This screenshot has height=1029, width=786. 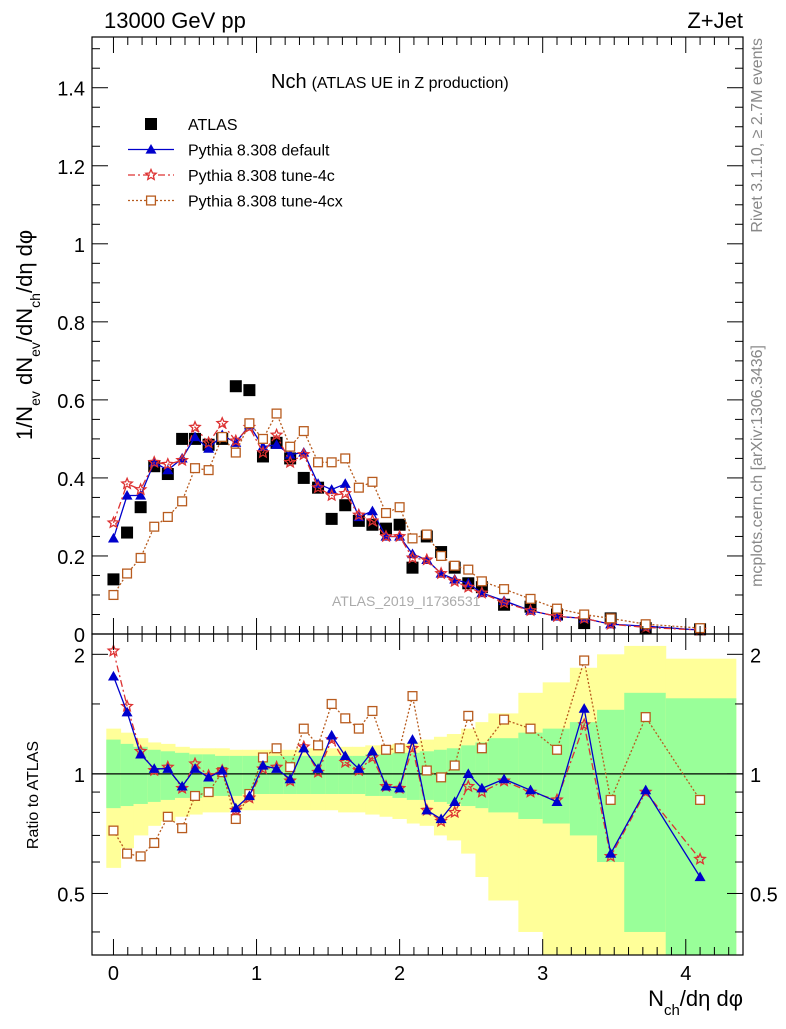 What do you see at coordinates (757, 466) in the screenshot?
I see `mcplots-label: mcplots.cern.ch [arXiv:1306.3436]` at bounding box center [757, 466].